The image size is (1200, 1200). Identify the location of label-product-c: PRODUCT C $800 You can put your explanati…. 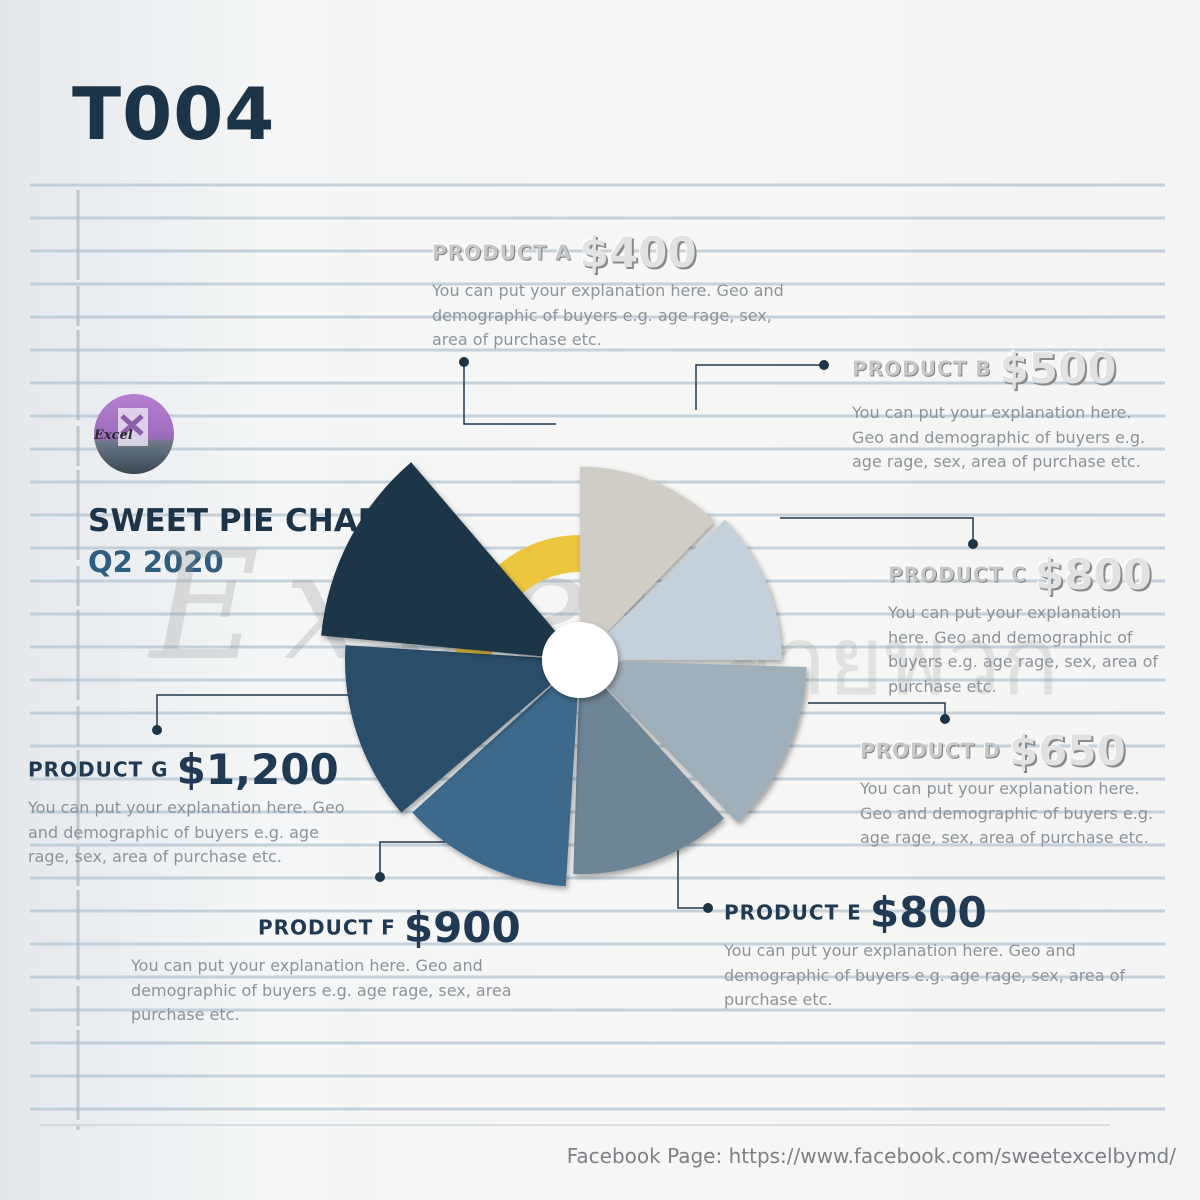
(1023, 624).